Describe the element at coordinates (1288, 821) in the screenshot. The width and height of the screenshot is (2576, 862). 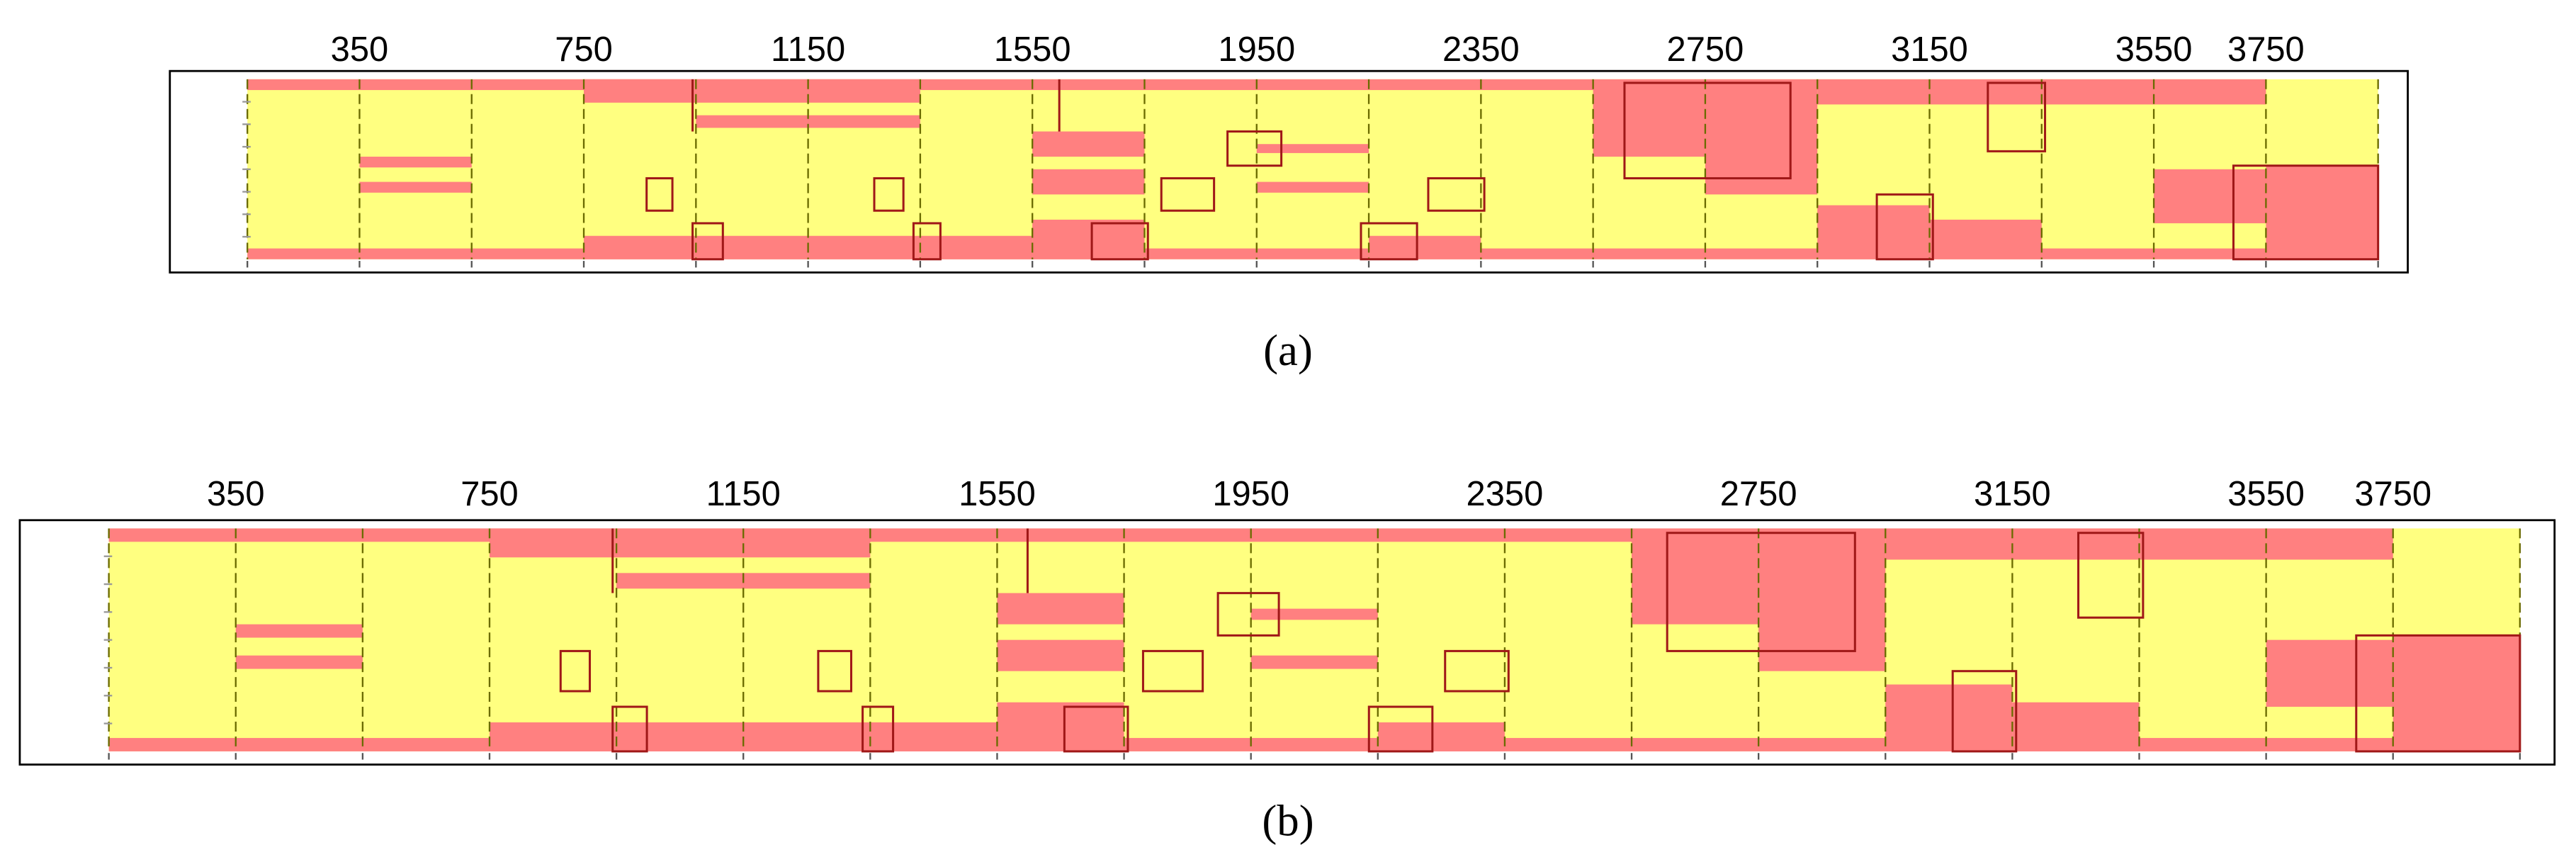
I see `panel-caption: (b)` at that location.